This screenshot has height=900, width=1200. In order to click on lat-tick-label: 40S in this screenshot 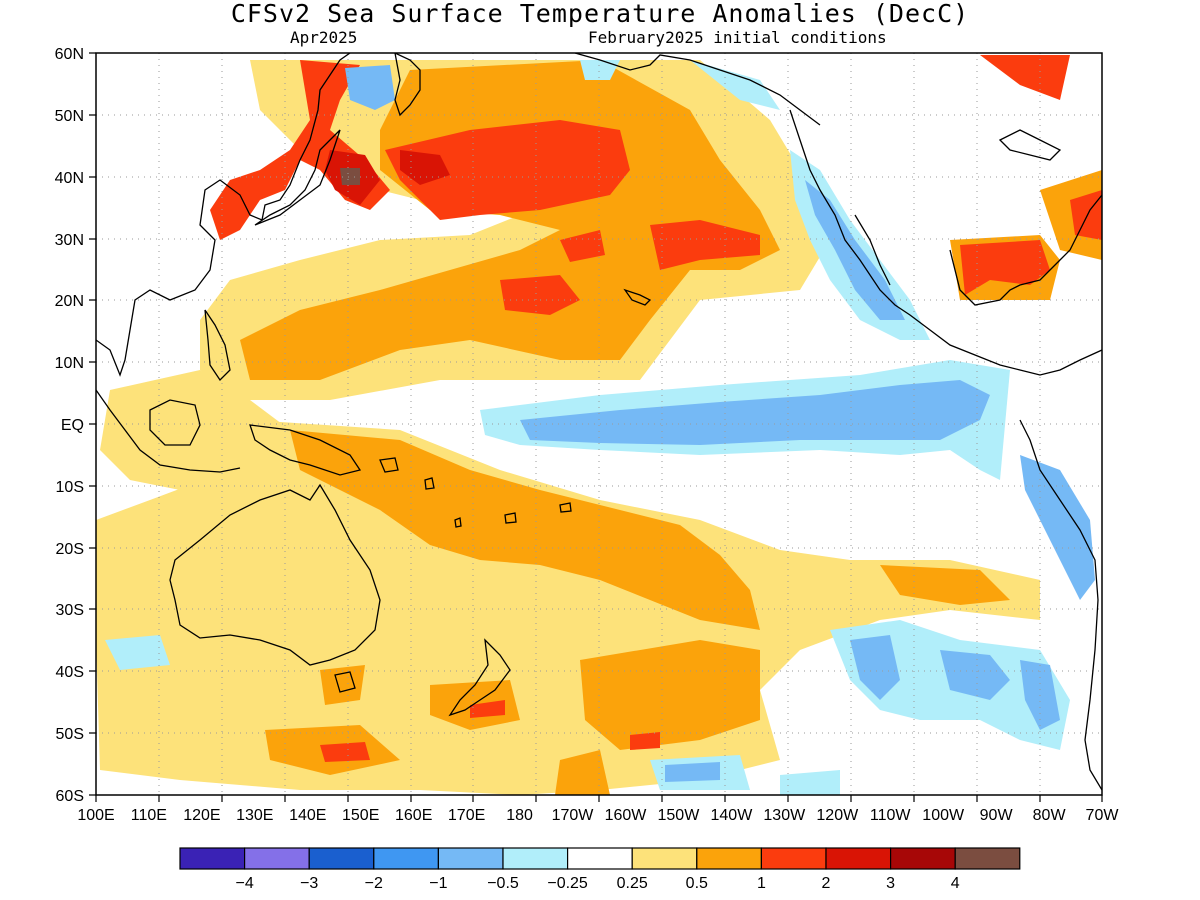, I will do `click(70, 672)`.